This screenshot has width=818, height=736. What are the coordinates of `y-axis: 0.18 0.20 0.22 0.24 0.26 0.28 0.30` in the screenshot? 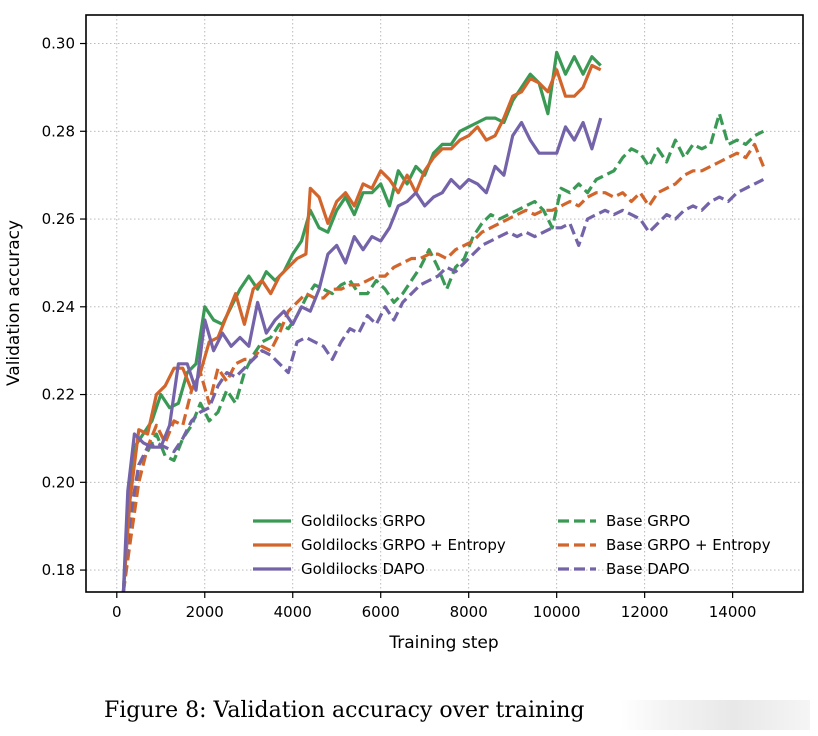 It's located at (64, 307).